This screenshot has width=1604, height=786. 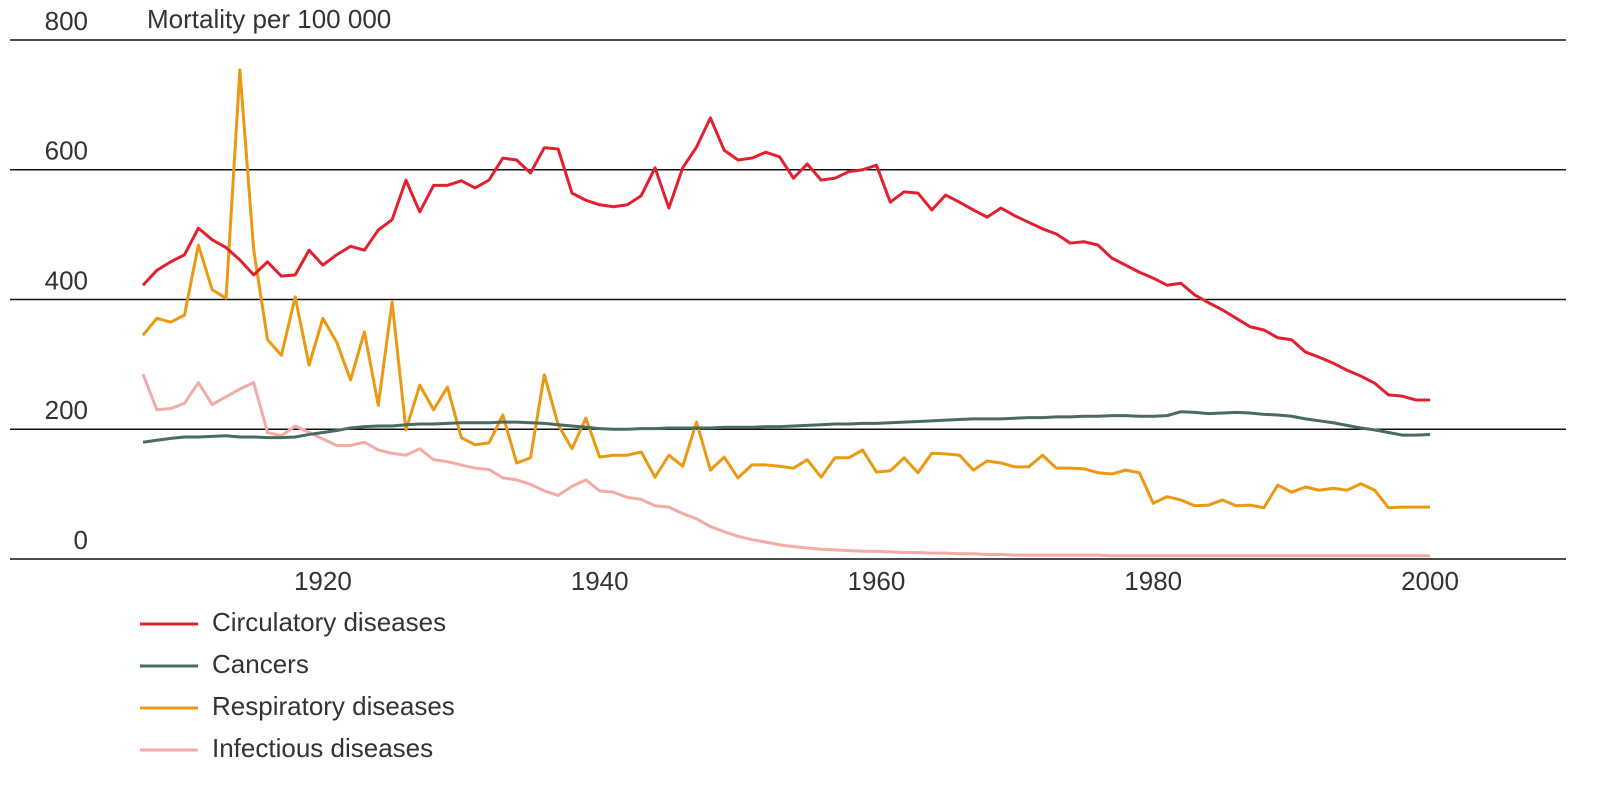 I want to click on y-tick-label: 600, so click(x=66, y=151).